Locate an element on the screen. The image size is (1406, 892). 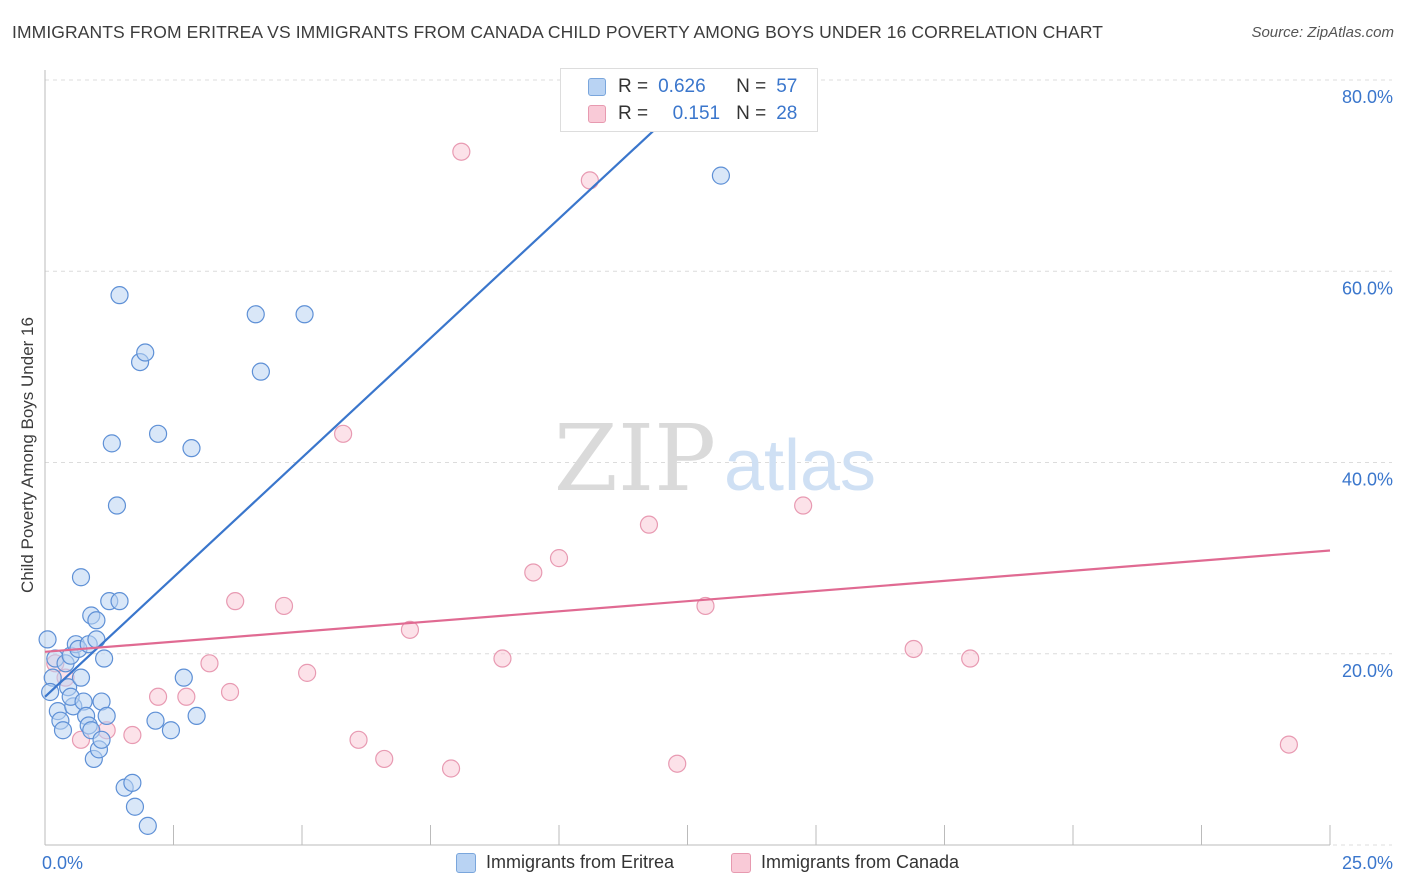
n-value: 28 is located at coordinates (787, 113).